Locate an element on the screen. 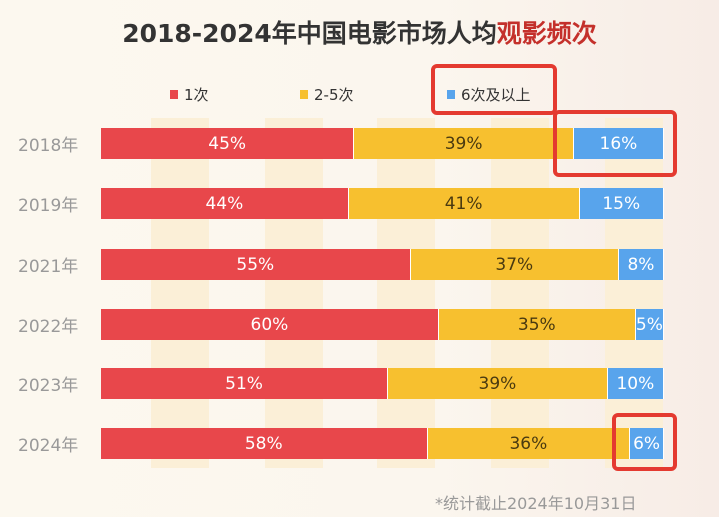 The height and width of the screenshot is (517, 719). legend-label: 6次及以上 is located at coordinates (496, 95).